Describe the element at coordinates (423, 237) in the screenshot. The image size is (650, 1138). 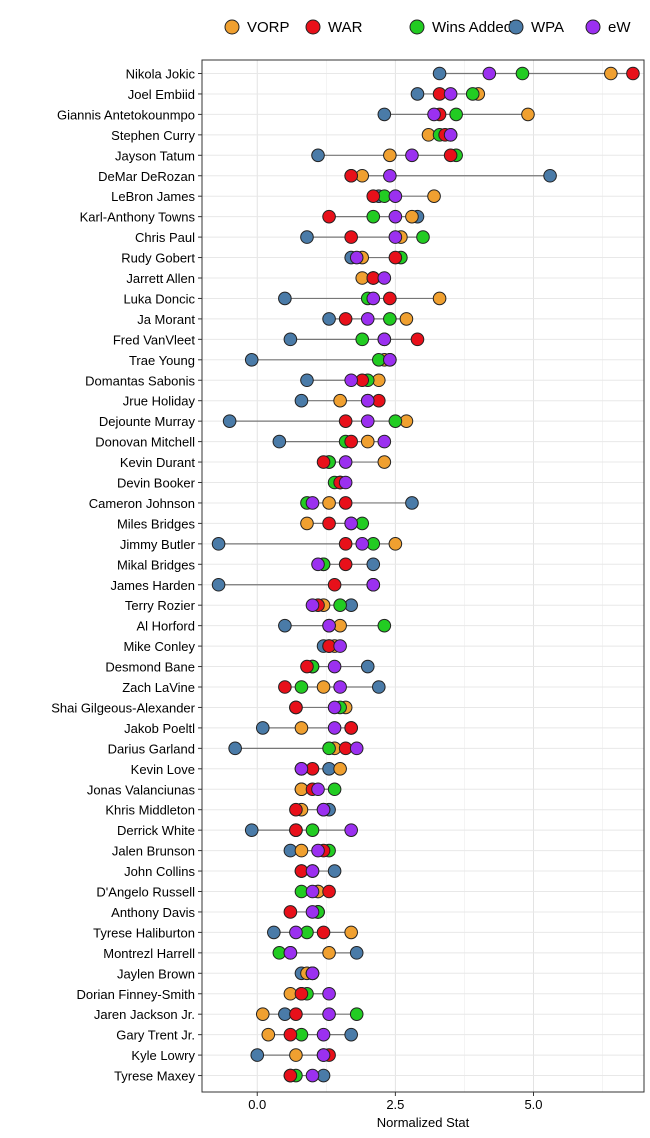
I see `point-wins-added-chris-paul` at that location.